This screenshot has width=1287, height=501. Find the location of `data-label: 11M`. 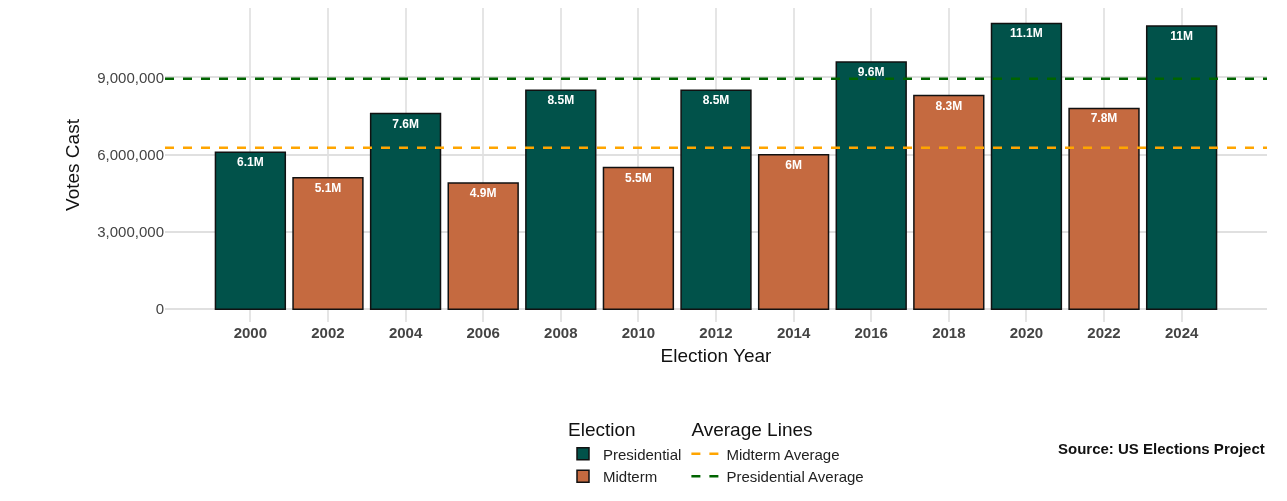

data-label: 11M is located at coordinates (1181, 36).